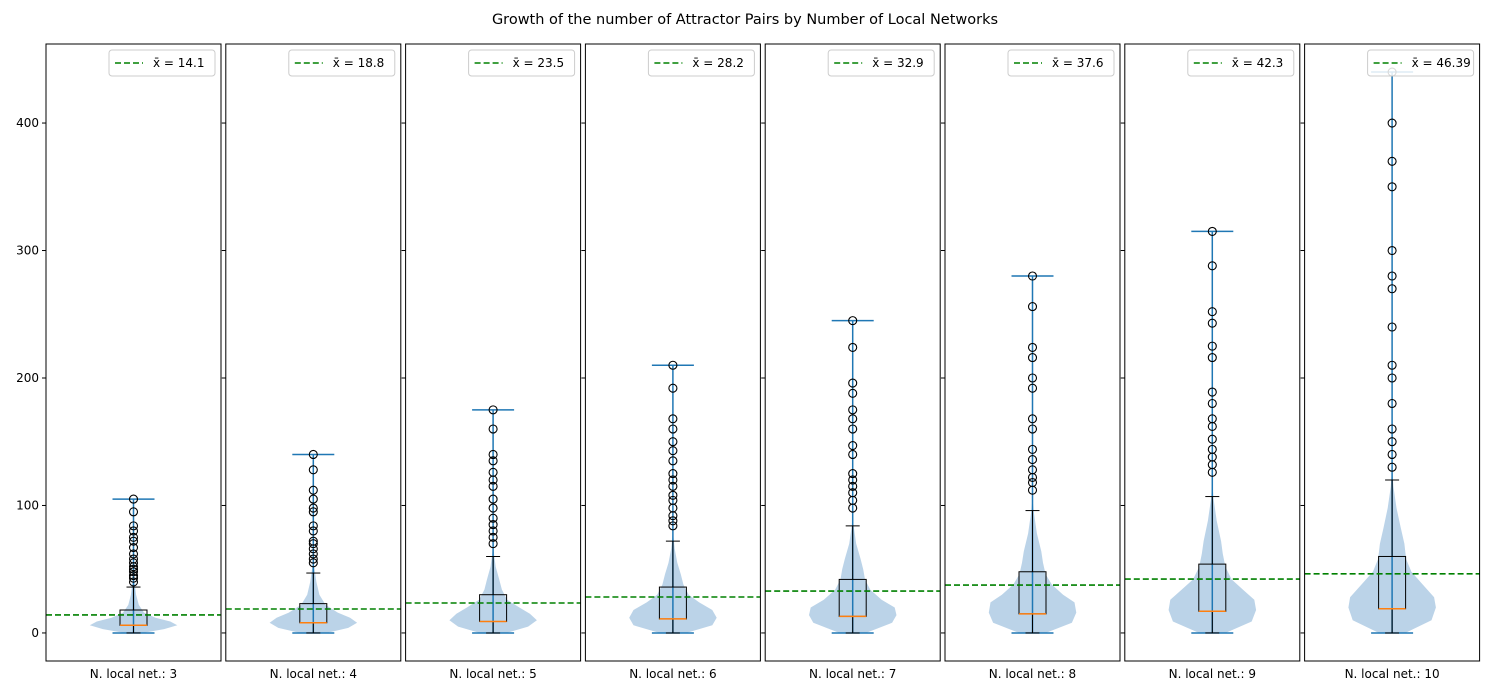 The width and height of the screenshot is (1490, 691). I want to click on legend: x̄ = 14.1, so click(162, 63).